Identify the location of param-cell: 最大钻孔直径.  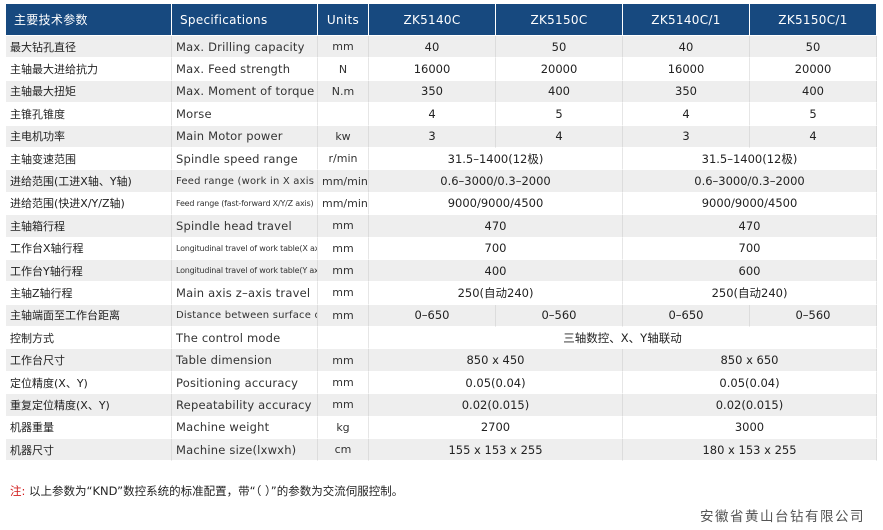
(89, 47).